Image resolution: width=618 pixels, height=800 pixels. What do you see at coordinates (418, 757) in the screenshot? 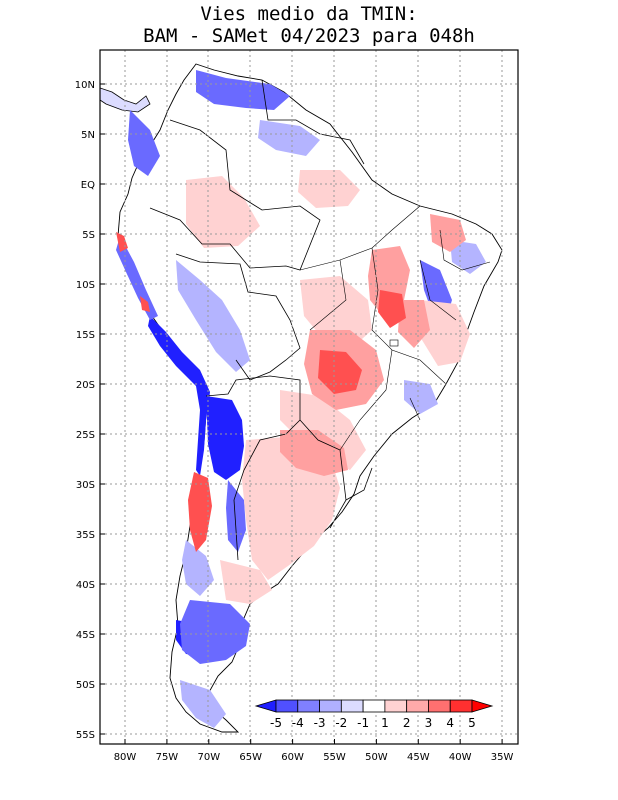
I see `lon-tick-label: 45W` at bounding box center [418, 757].